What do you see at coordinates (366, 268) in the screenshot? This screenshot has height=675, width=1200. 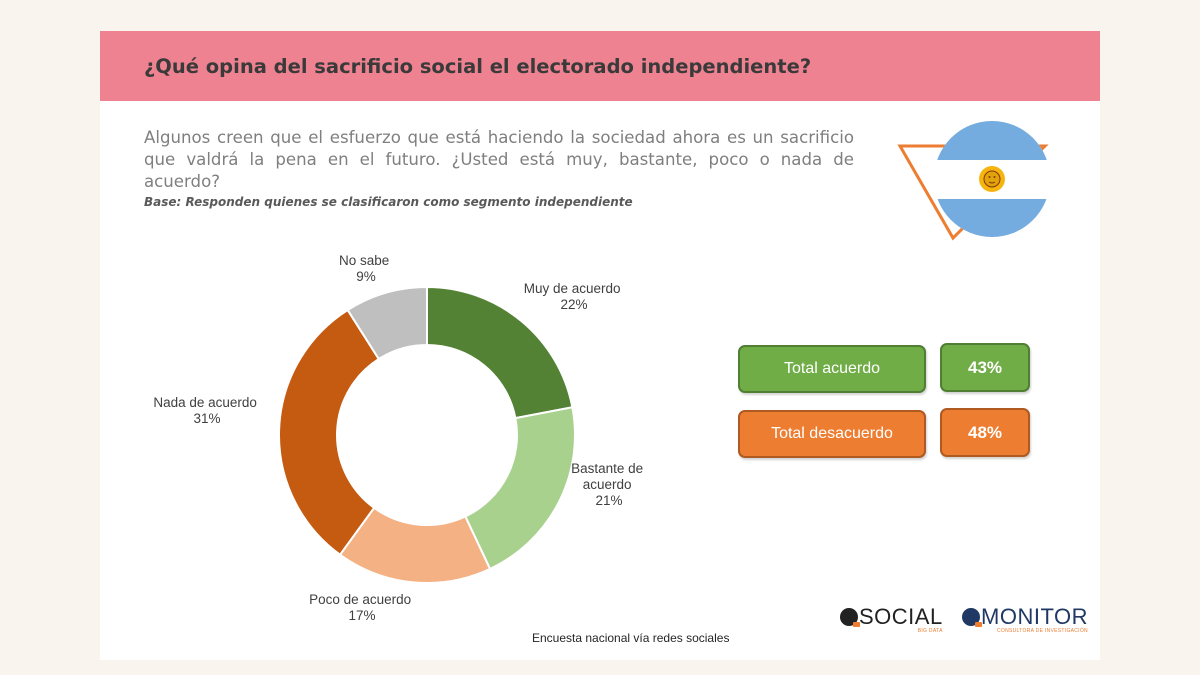 I see `slice-label-no-sabe: No sabe 9%` at bounding box center [366, 268].